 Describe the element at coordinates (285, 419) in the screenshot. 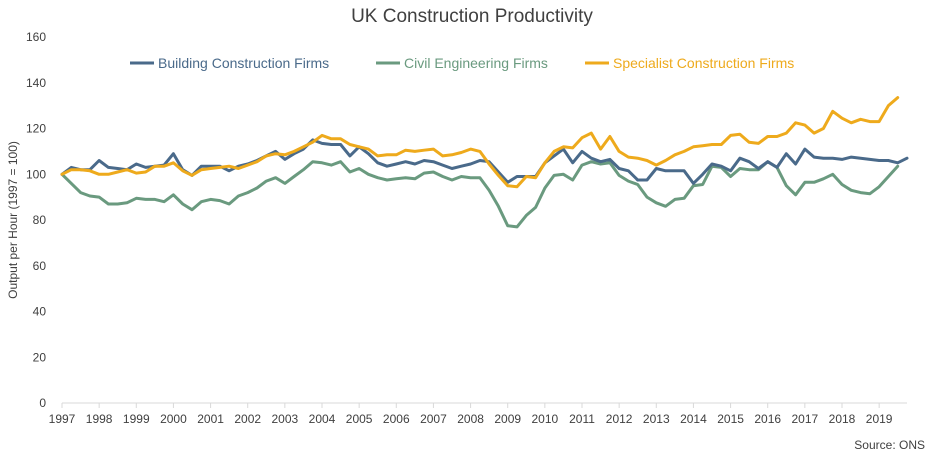

I see `x-tick-label: 2003` at that location.